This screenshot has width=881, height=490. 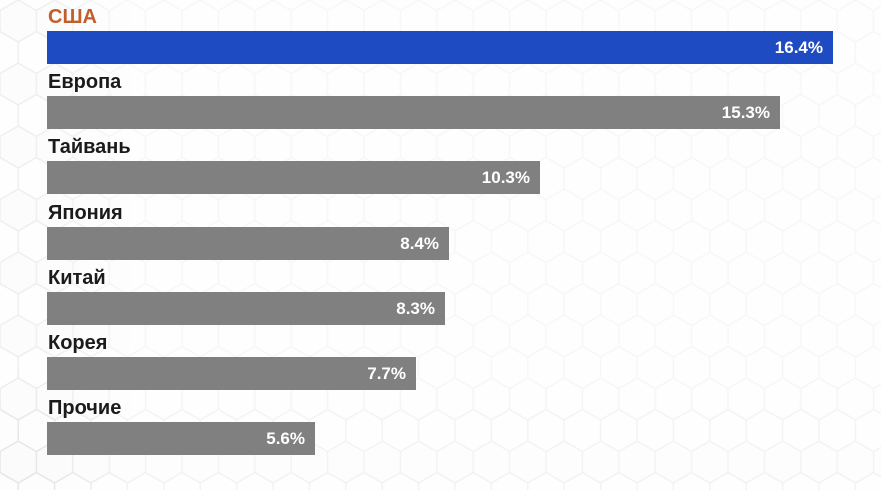 I want to click on category-label: Япония, so click(x=85, y=212).